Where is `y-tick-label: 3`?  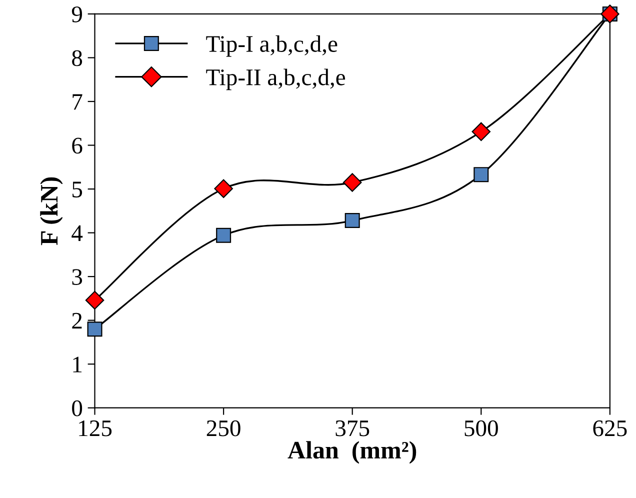 y-tick-label: 3 is located at coordinates (77, 277).